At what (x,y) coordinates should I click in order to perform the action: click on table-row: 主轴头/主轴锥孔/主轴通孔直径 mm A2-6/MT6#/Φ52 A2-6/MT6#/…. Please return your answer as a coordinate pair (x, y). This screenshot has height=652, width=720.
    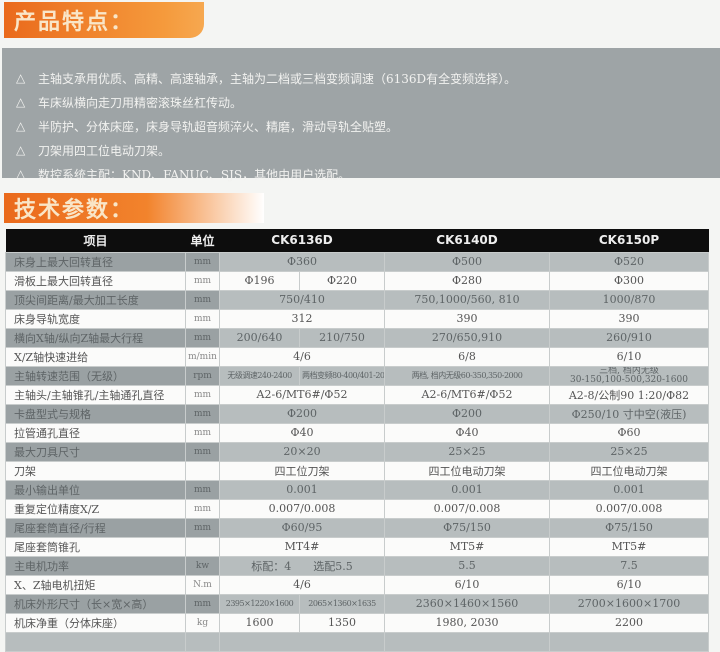
    Looking at the image, I should click on (357, 394).